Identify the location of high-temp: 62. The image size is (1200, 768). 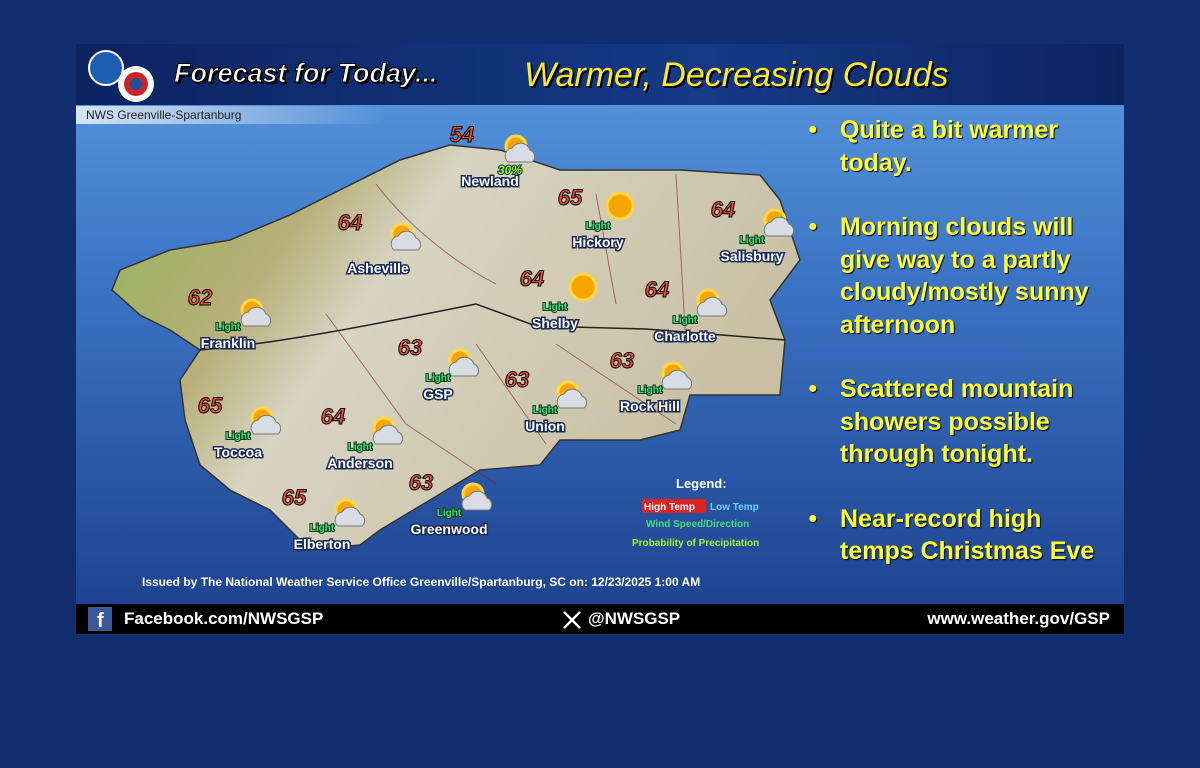
(200, 297).